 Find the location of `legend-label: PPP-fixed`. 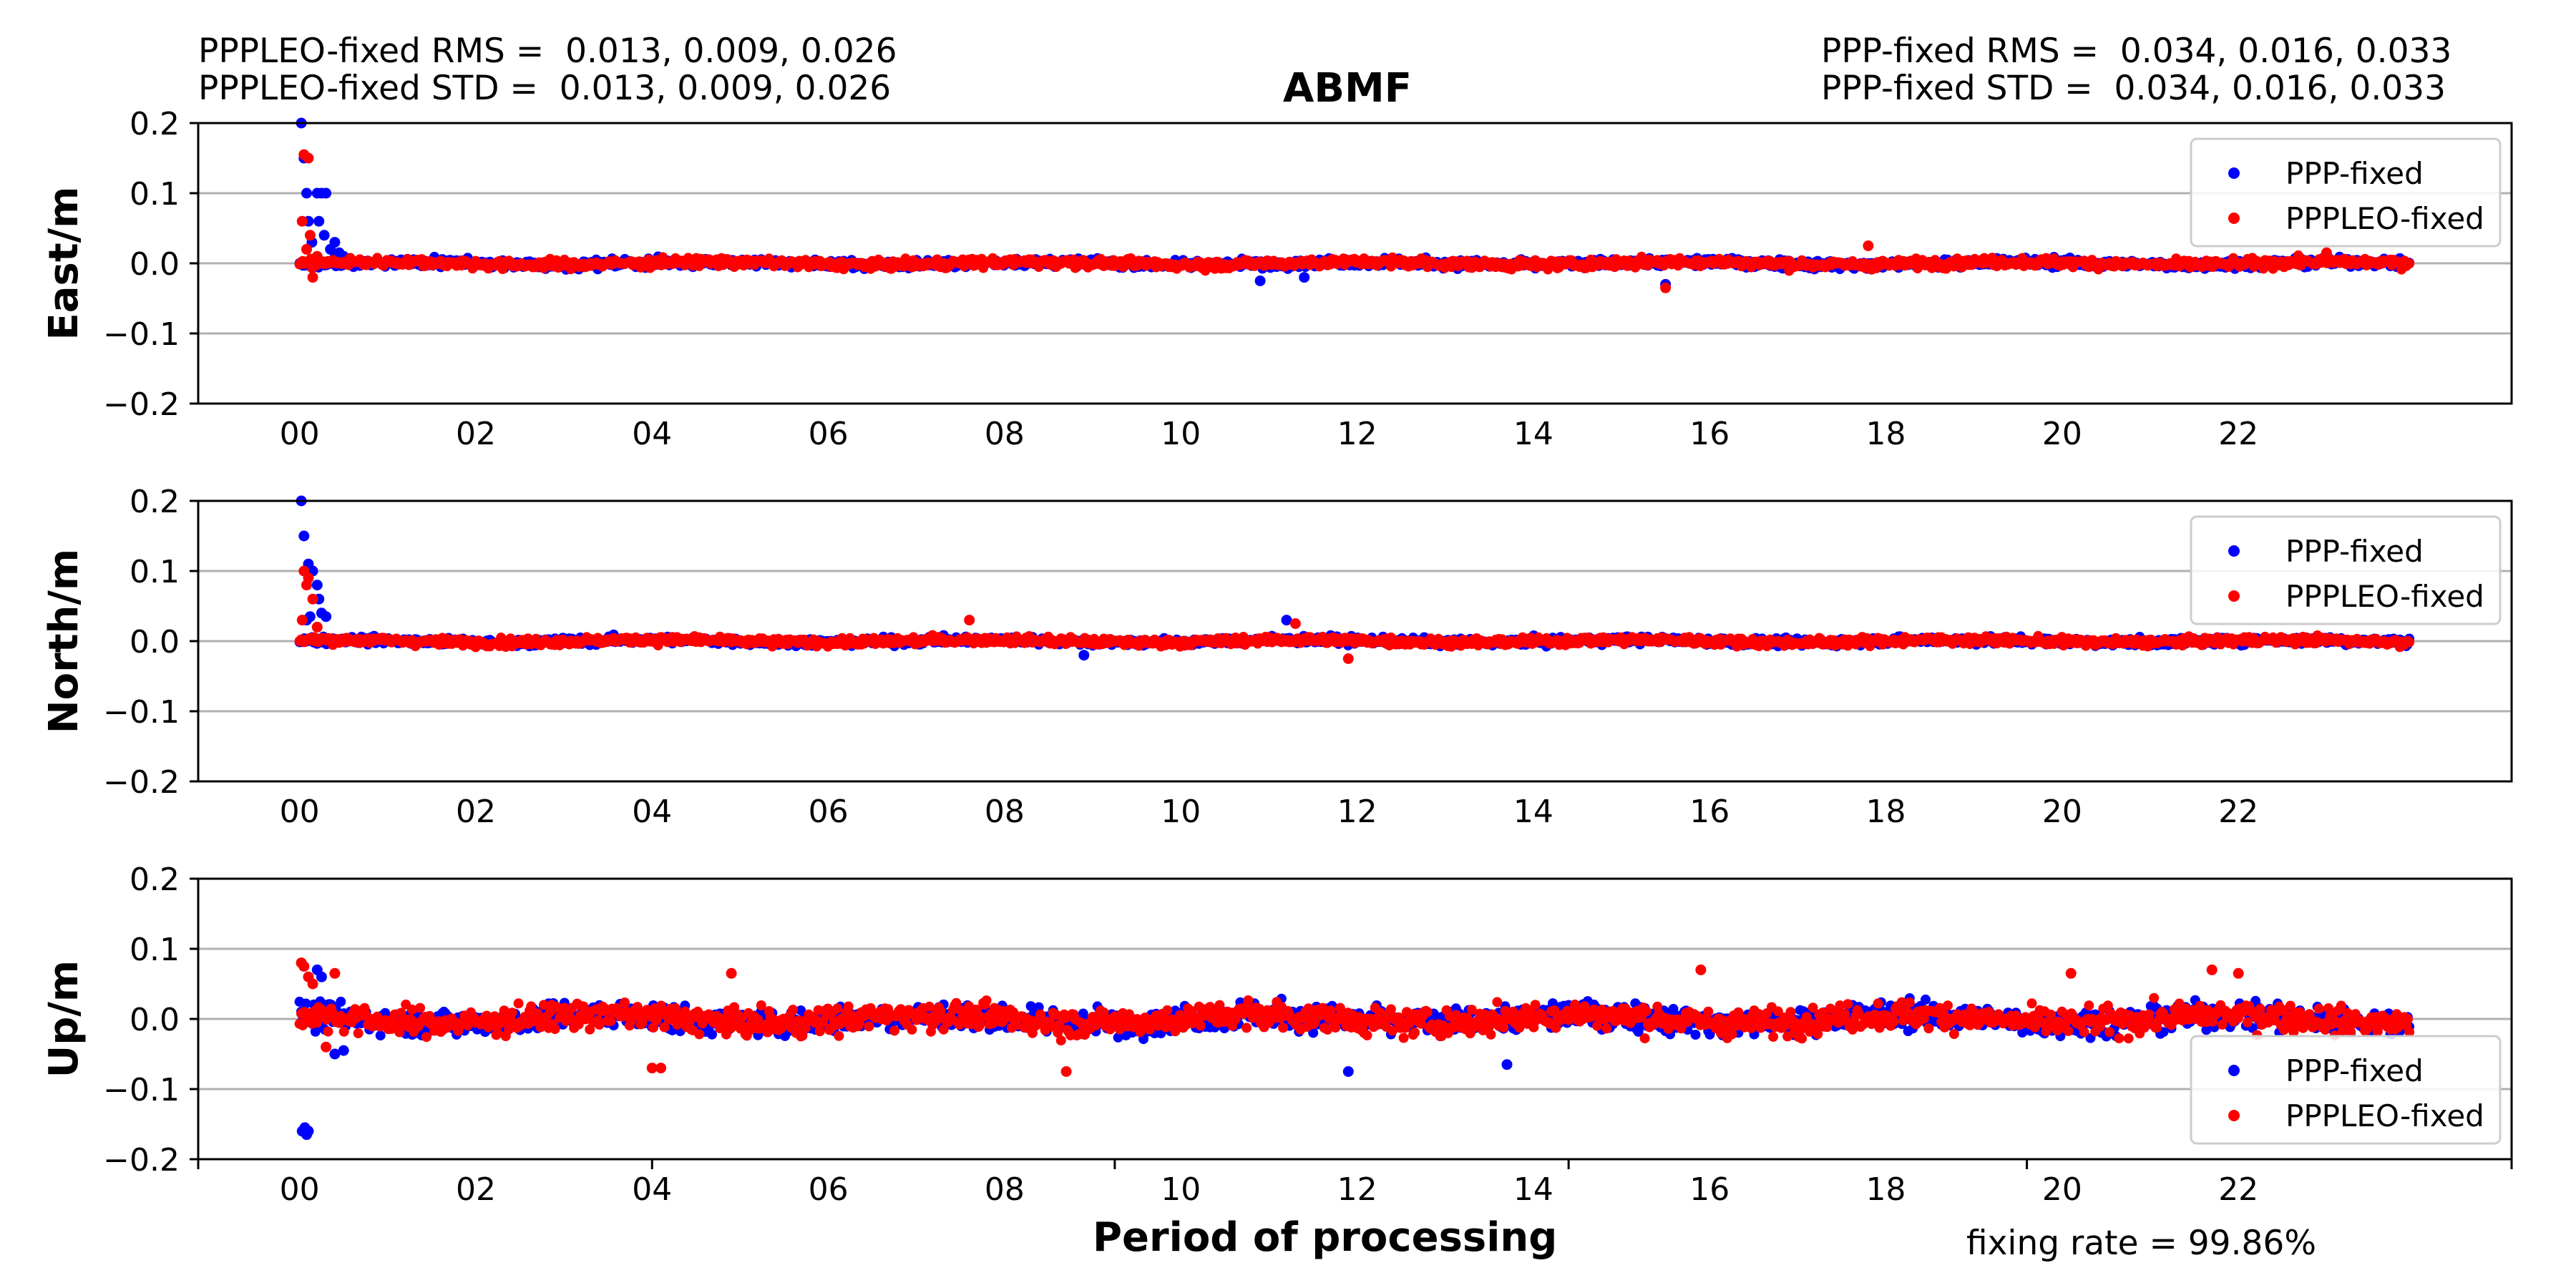

legend-label: PPP-fixed is located at coordinates (2354, 173).